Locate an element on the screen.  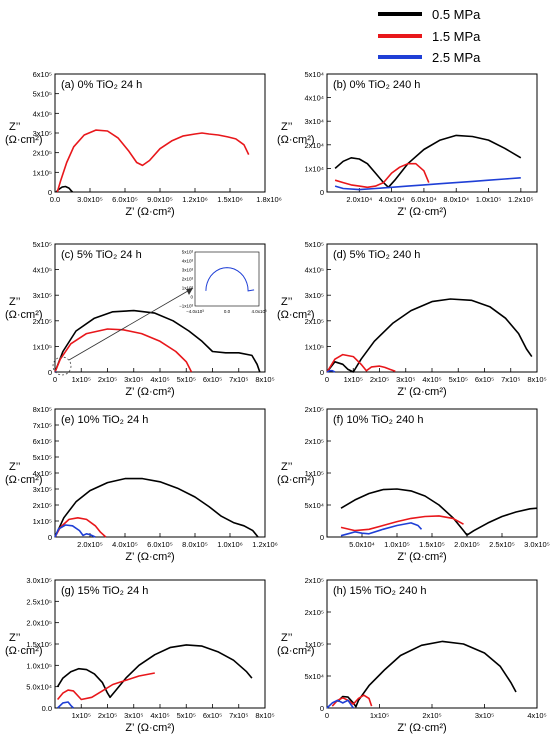
x-tick-label: 4.0x10⁴ is located at coordinates (392, 199).